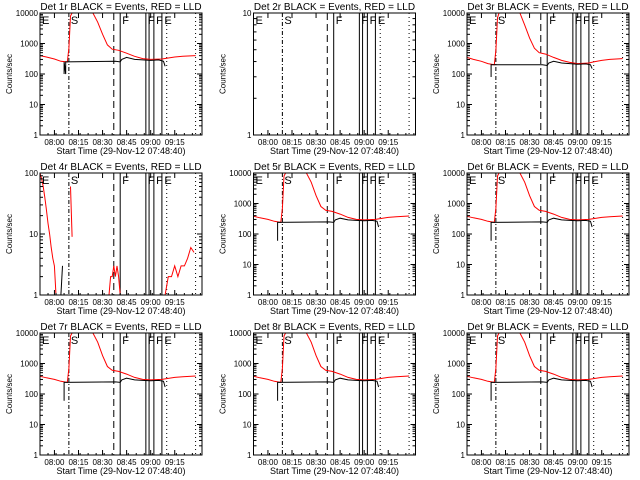 The height and width of the screenshot is (480, 640). Describe the element at coordinates (547, 327) in the screenshot. I see `panel-title: Det 9r BLACK = Events, RED = LLD` at that location.